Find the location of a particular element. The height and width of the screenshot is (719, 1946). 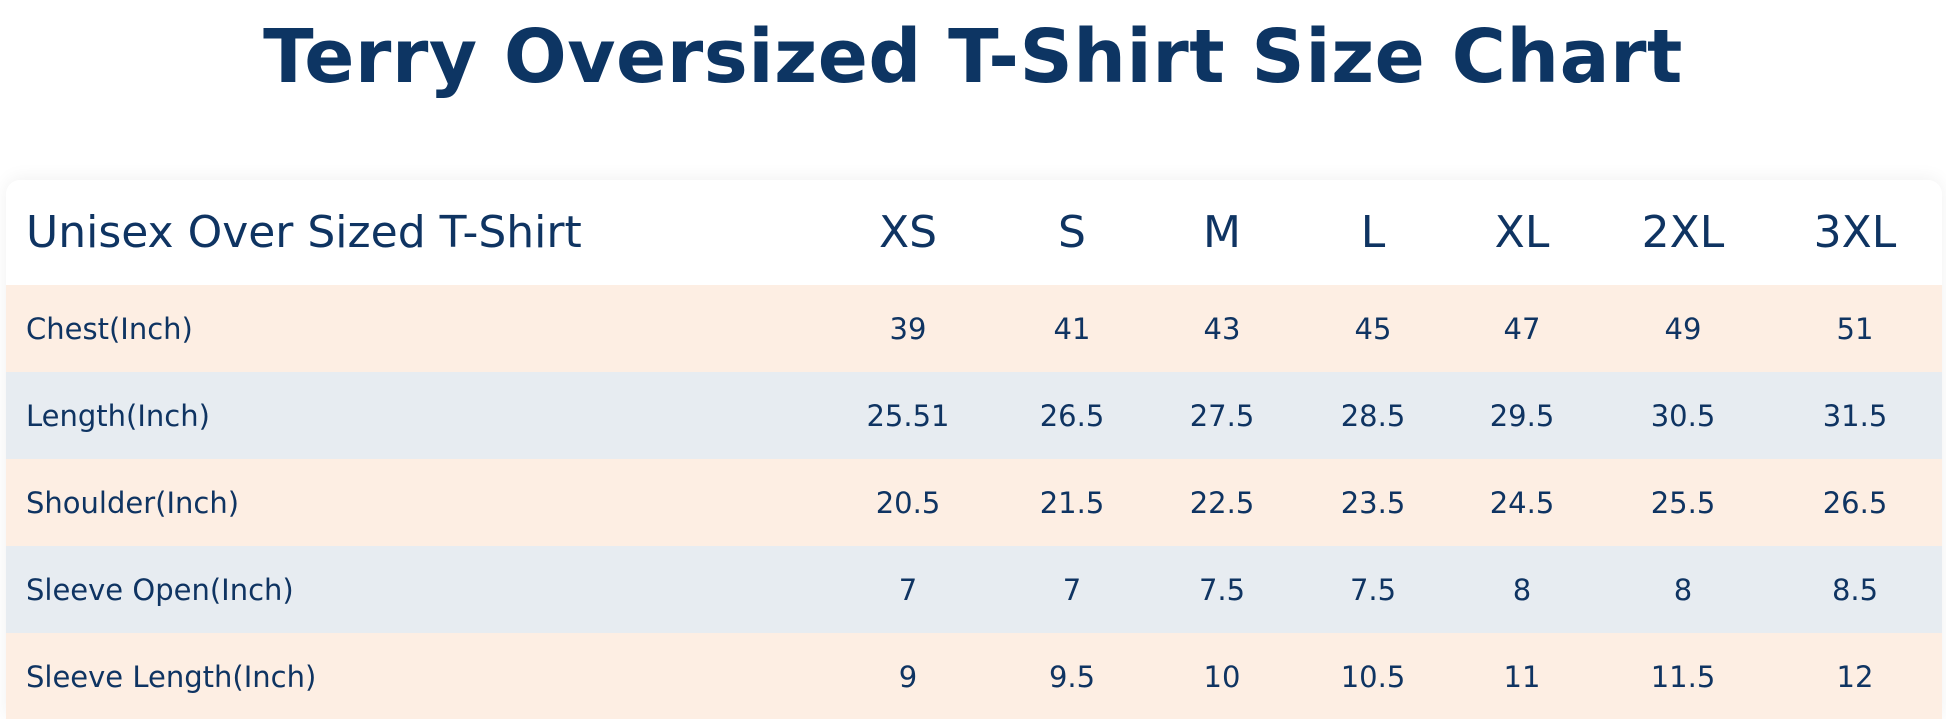

cell-value: 23.5 is located at coordinates (1373, 502).